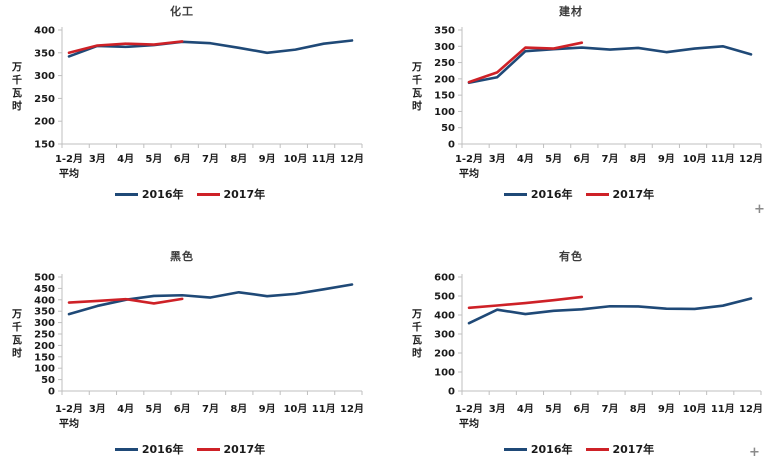  What do you see at coordinates (44, 300) in the screenshot?
I see `y-tick-label: 400` at bounding box center [44, 300].